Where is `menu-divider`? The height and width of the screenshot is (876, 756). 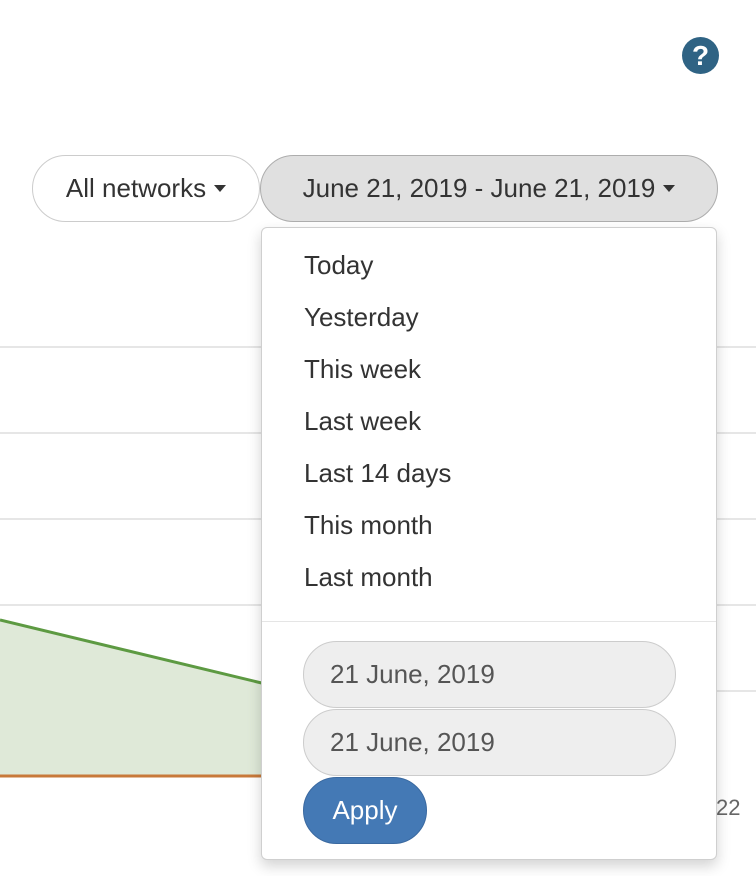 menu-divider is located at coordinates (489, 621).